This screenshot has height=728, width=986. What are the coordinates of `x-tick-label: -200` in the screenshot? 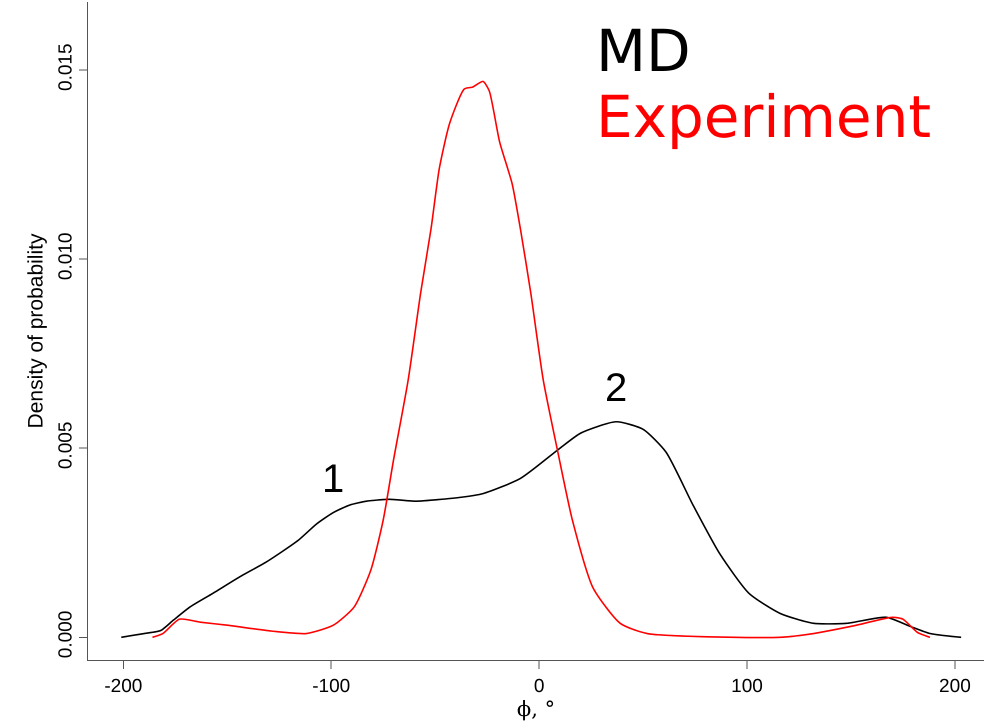 It's located at (123, 686).